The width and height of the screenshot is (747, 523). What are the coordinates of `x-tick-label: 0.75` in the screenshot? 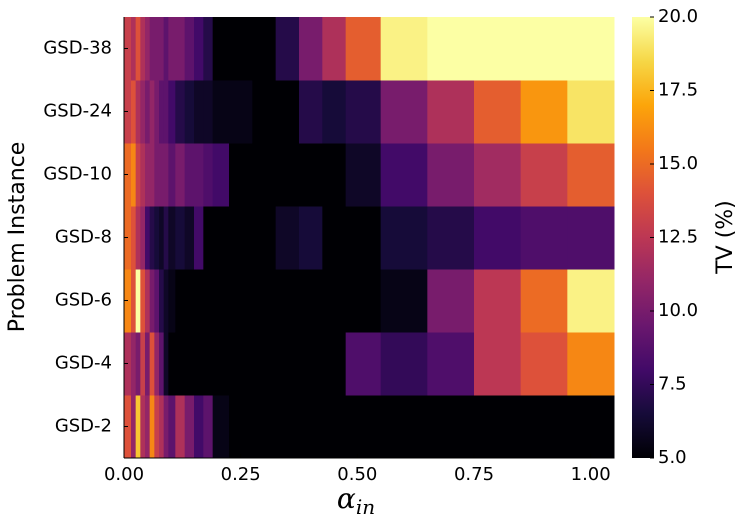 It's located at (474, 474).